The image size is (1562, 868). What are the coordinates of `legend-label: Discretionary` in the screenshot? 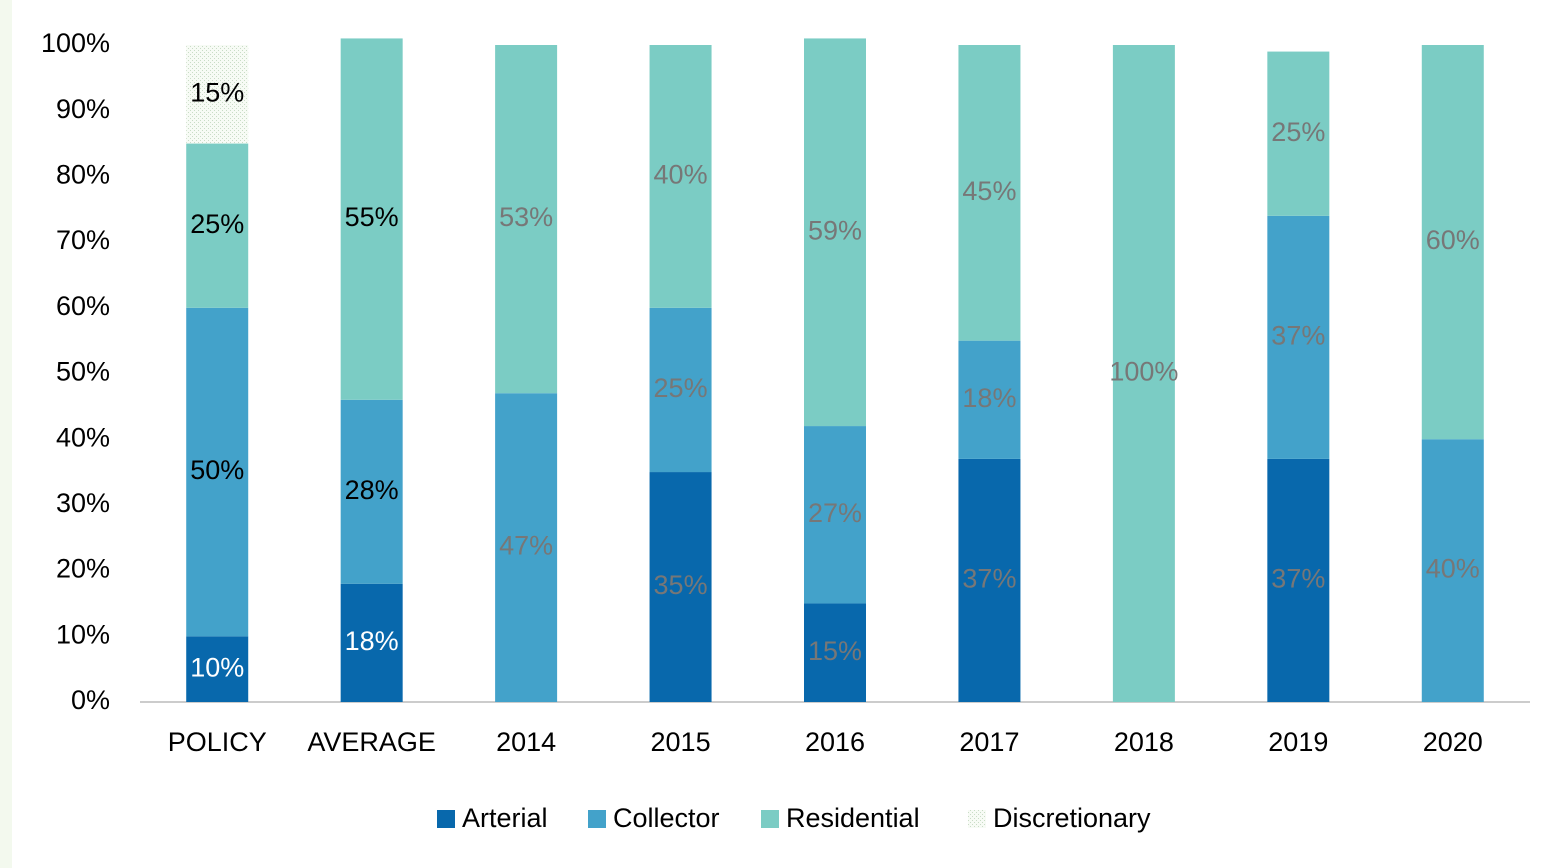 It's located at (1072, 818).